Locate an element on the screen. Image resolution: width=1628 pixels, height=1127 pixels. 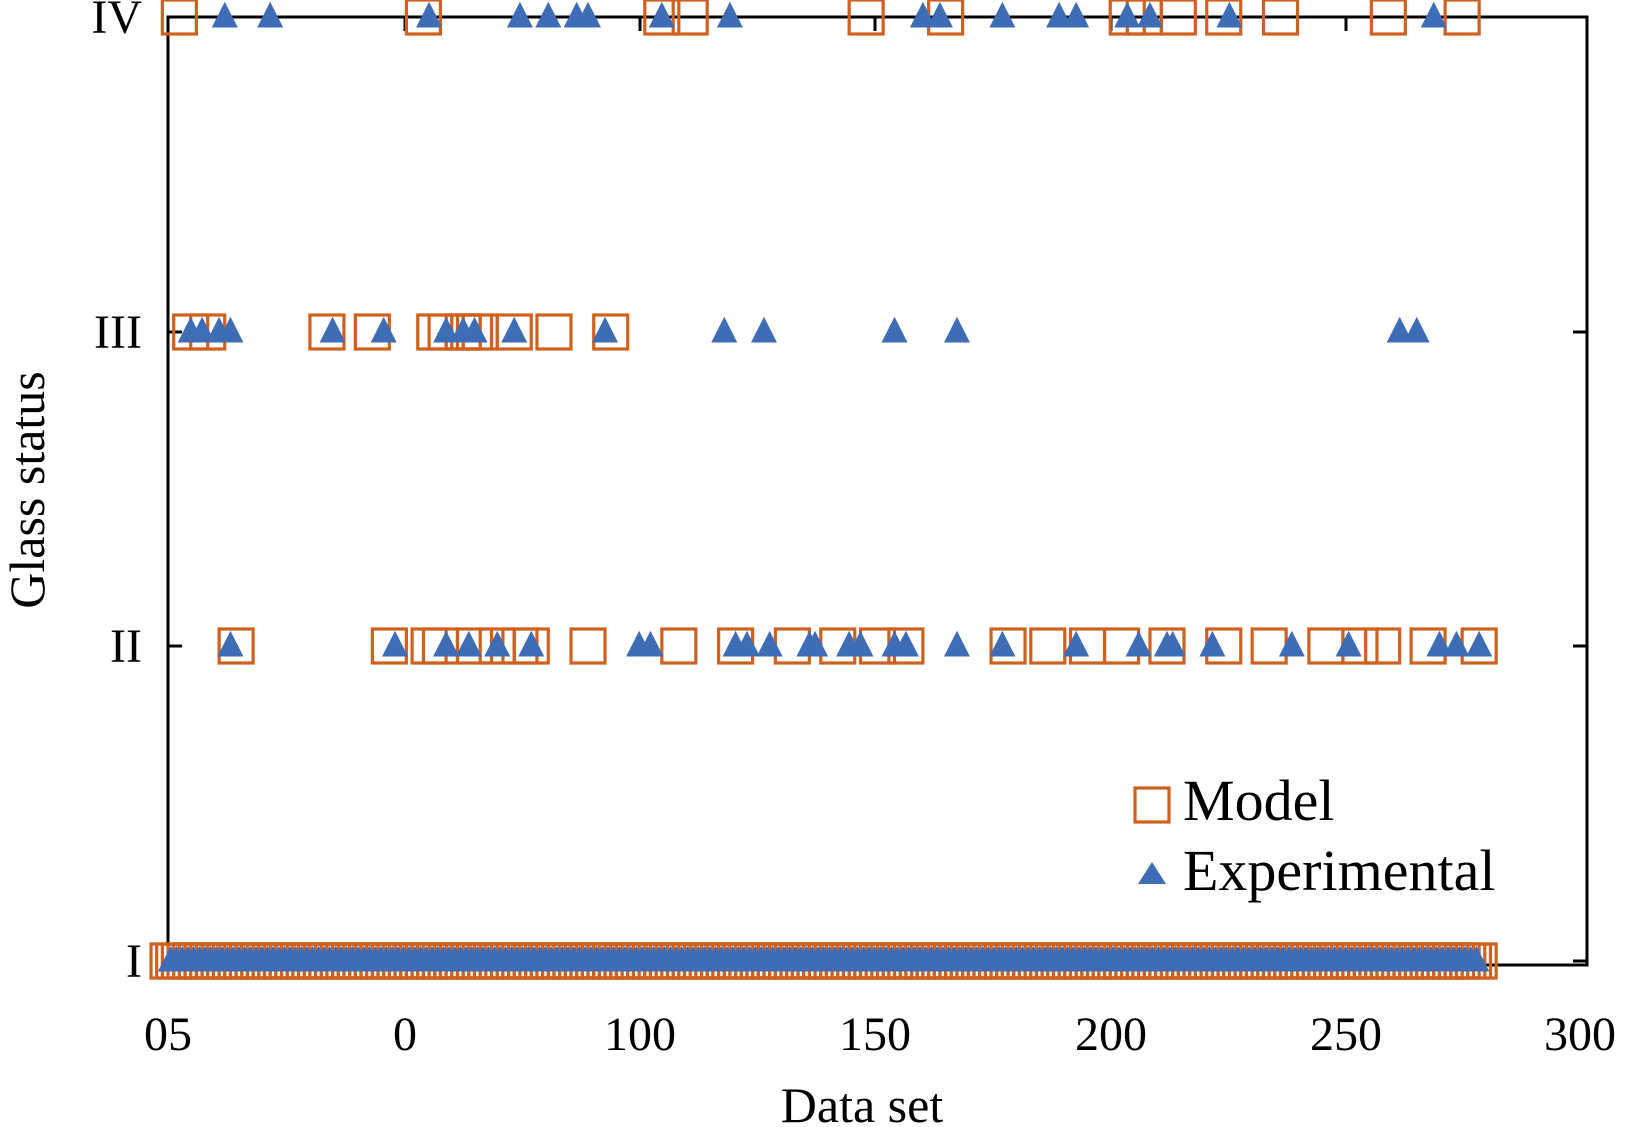
x-tick-label: 05 is located at coordinates (168, 1034).